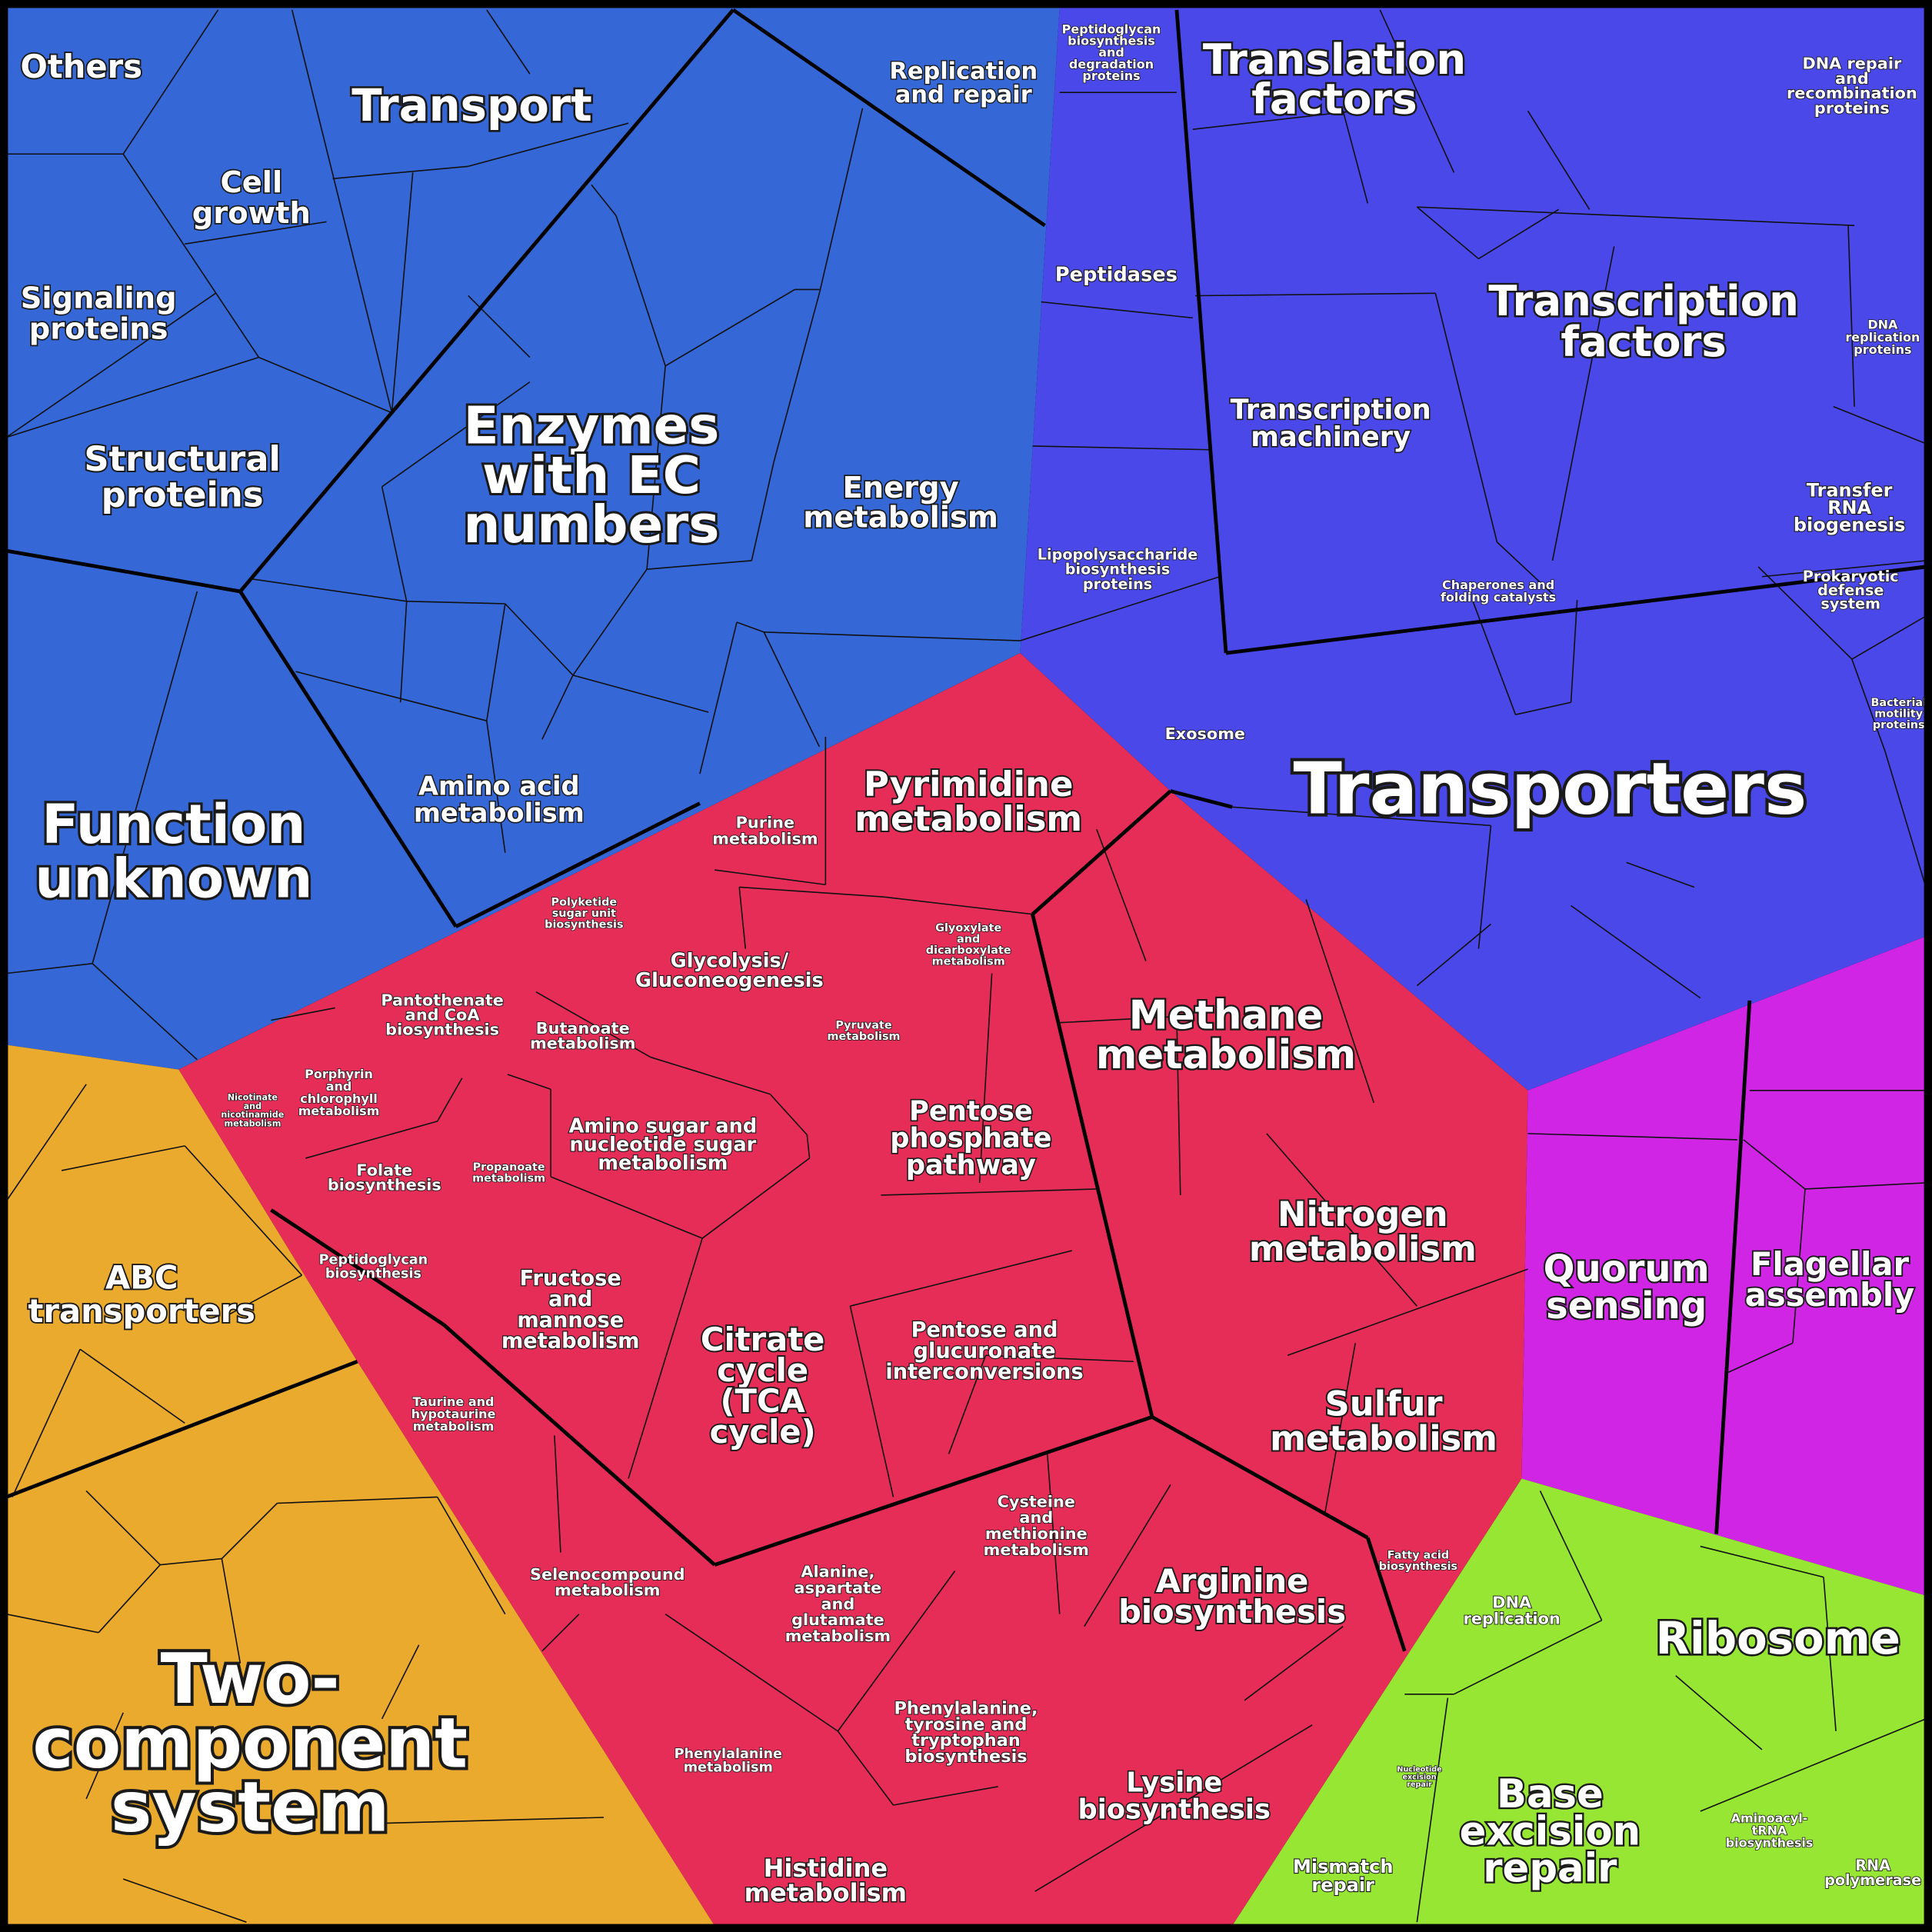  Describe the element at coordinates (838, 1603) in the screenshot. I see `label-line: and` at that location.